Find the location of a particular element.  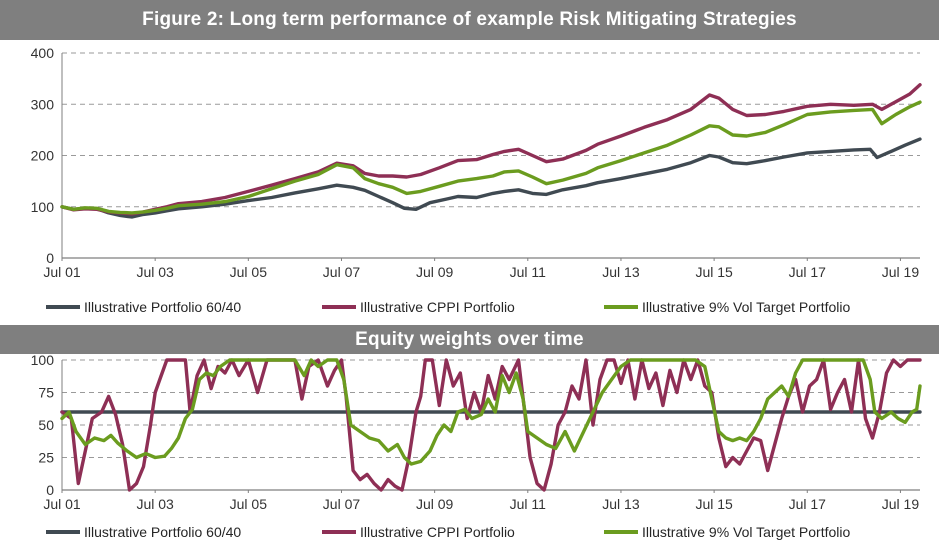

y-tick-label: 400 is located at coordinates (43, 53).